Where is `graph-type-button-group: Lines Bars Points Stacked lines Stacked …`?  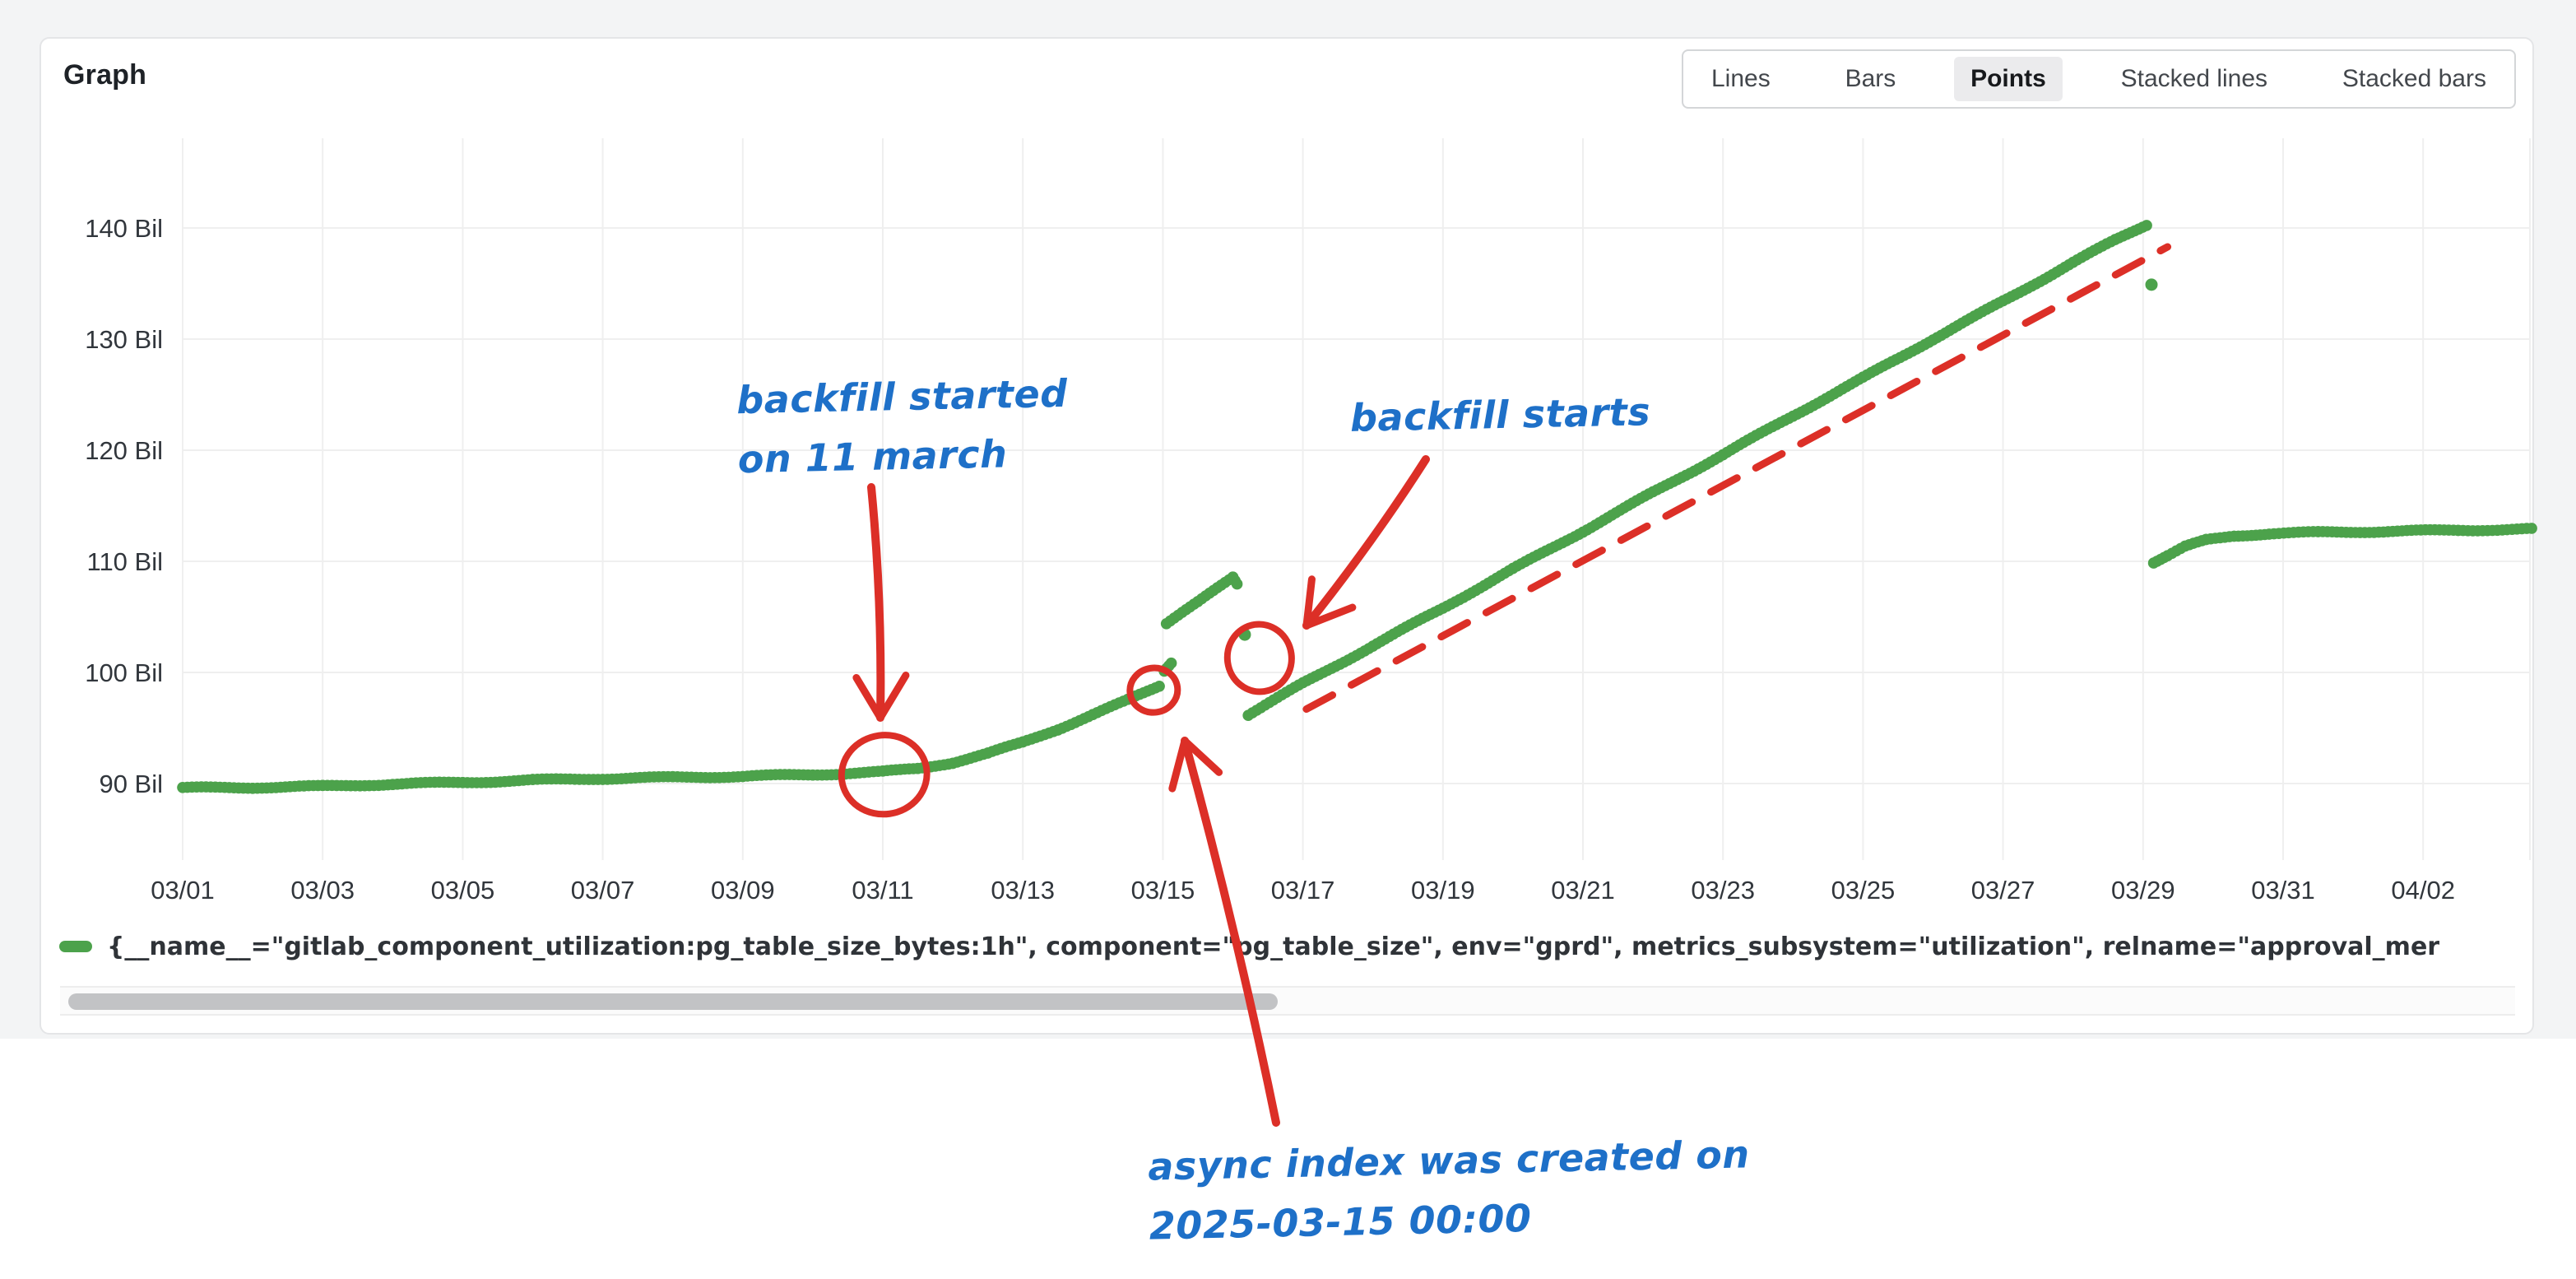
graph-type-button-group: Lines Bars Points Stacked lines Stacked … is located at coordinates (2099, 79).